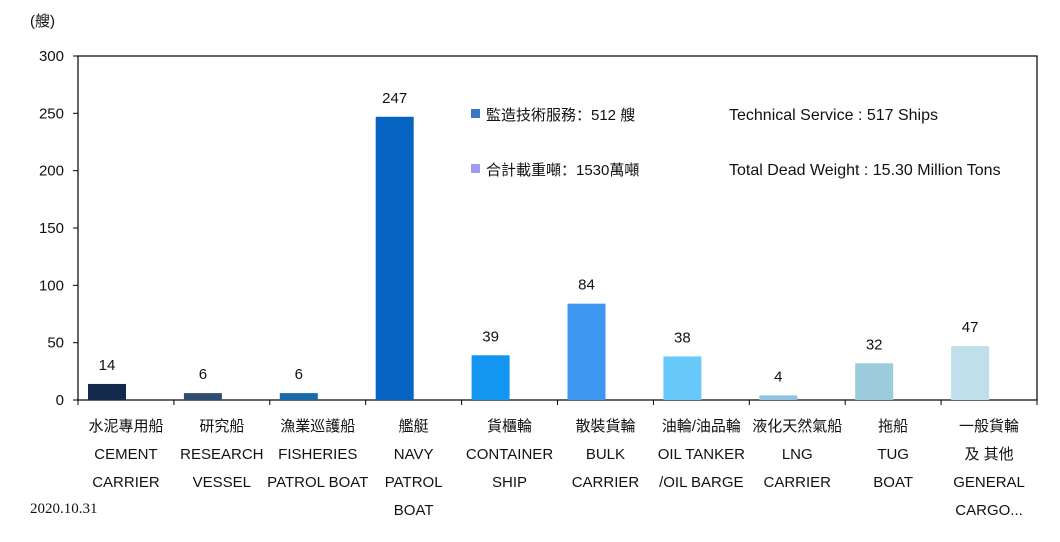  Describe the element at coordinates (125, 454) in the screenshot. I see `x-category-label: CEMENT` at that location.